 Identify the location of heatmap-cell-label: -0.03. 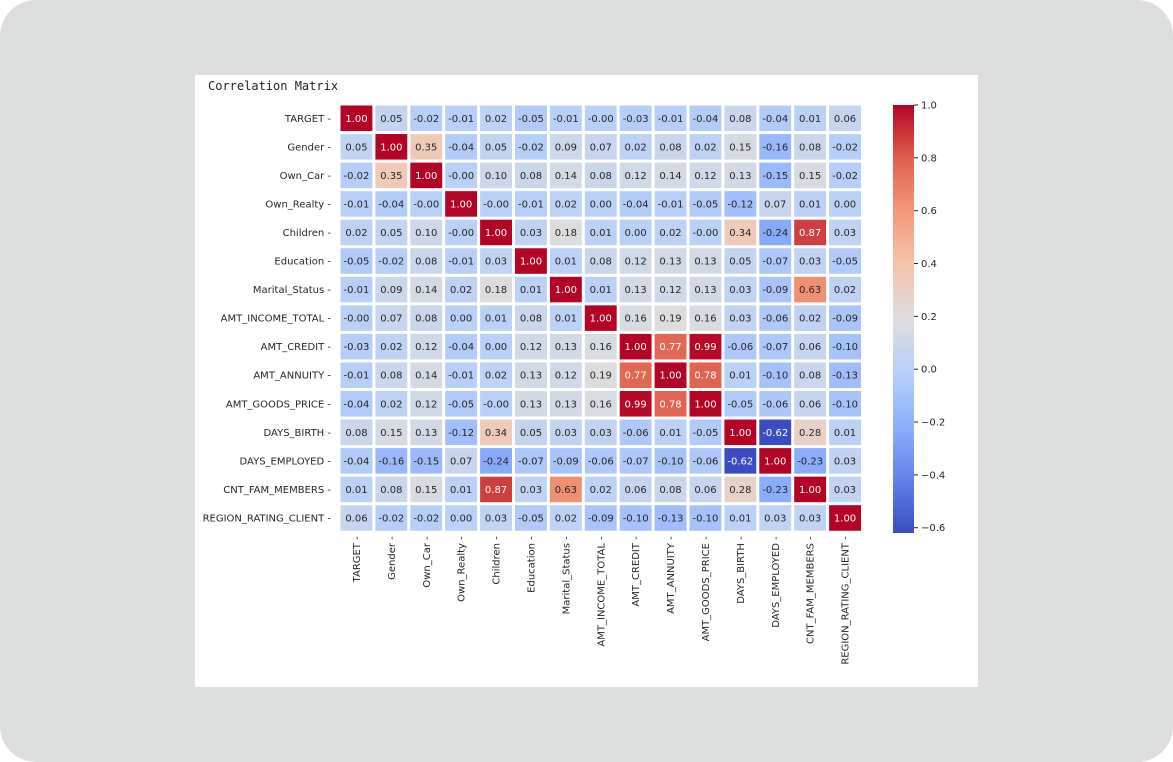
(636, 119).